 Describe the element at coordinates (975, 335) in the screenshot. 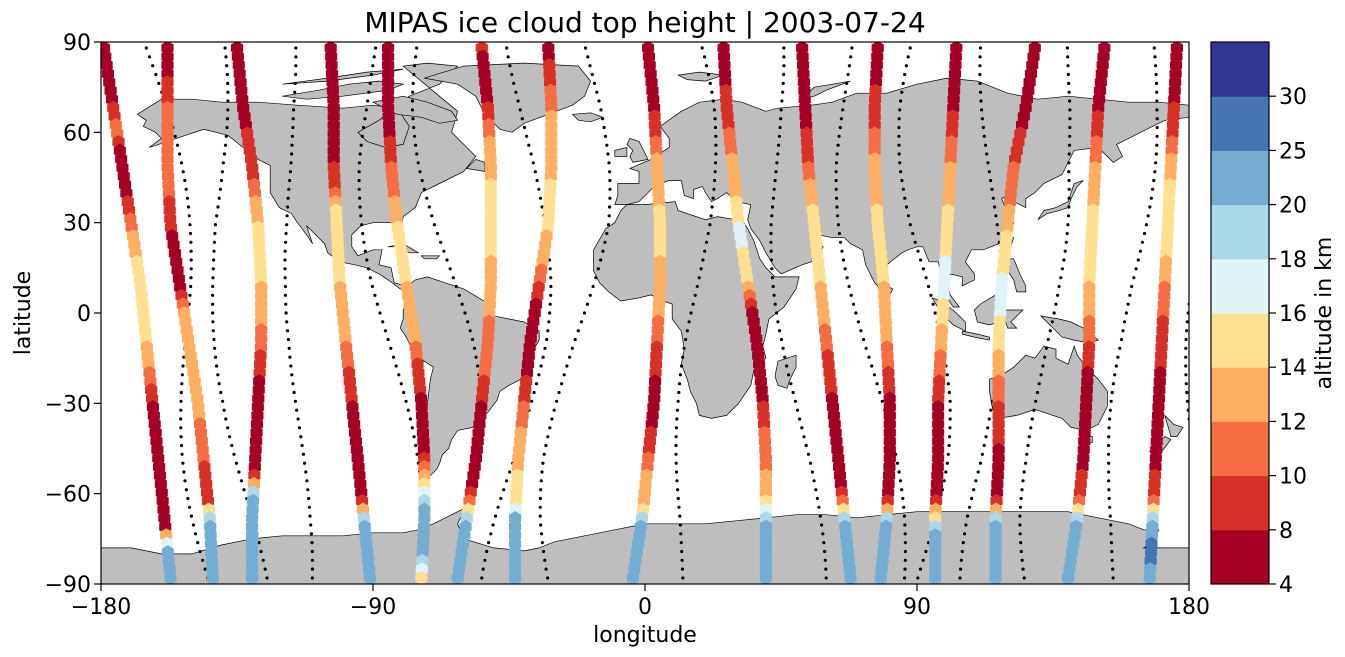

I see `indonesia-java` at that location.